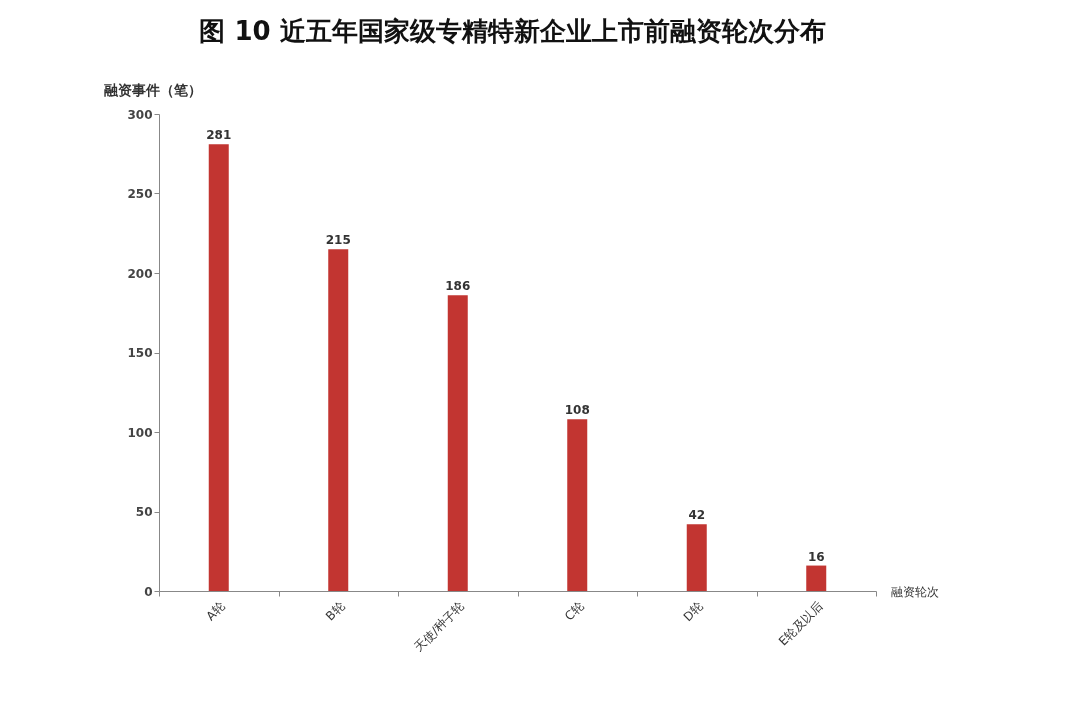 This screenshot has height=725, width=1080. I want to click on x-tick-label: A轮, so click(215, 611).